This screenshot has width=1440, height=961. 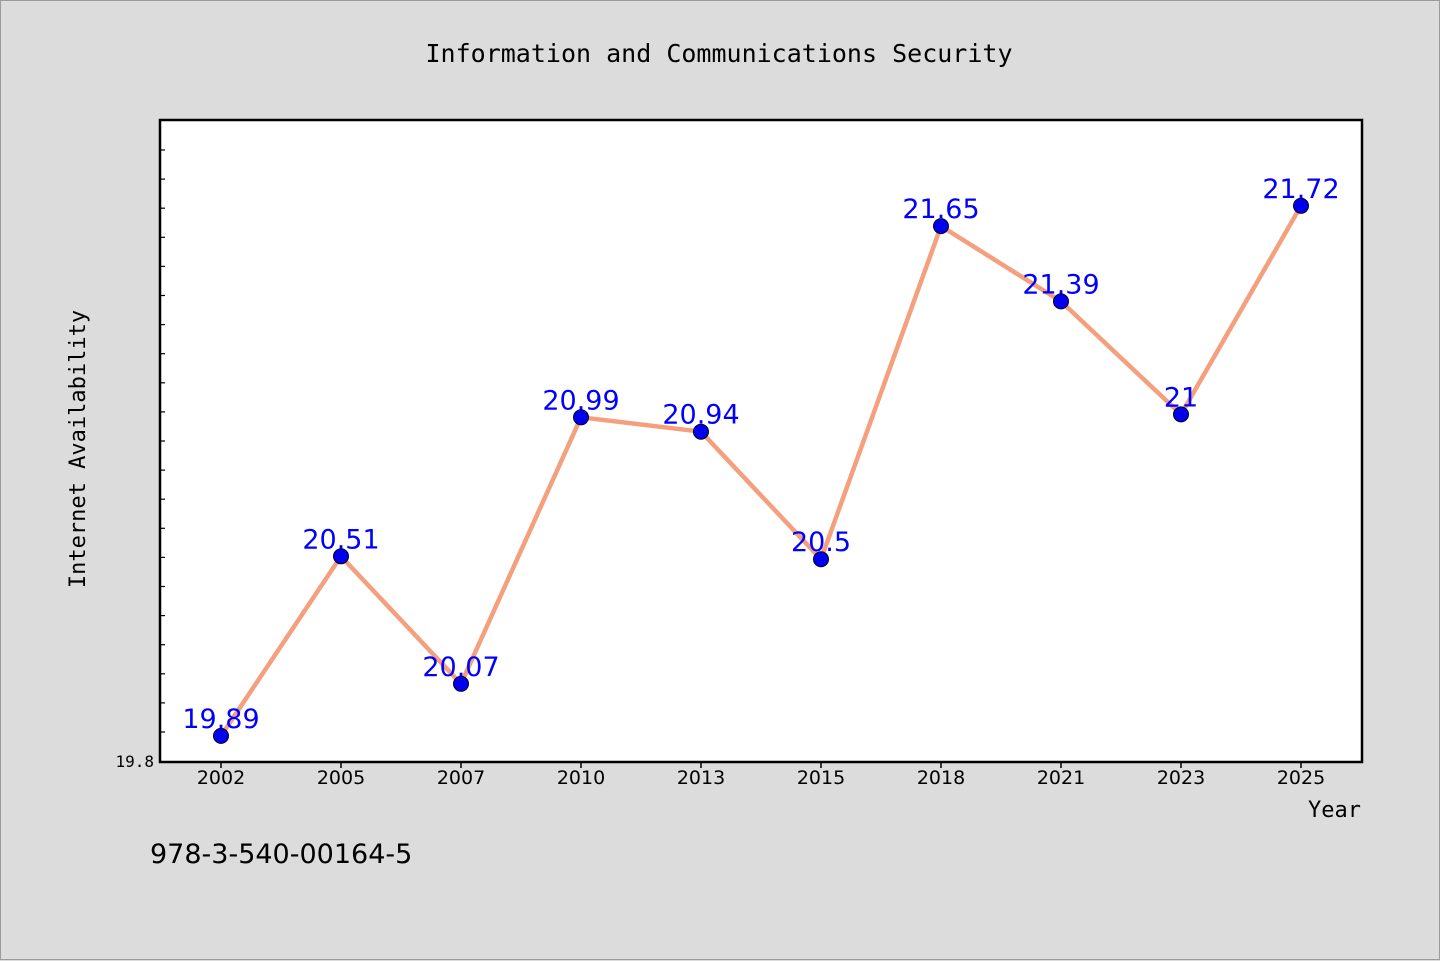 What do you see at coordinates (940, 209) in the screenshot?
I see `data-label: 21.65` at bounding box center [940, 209].